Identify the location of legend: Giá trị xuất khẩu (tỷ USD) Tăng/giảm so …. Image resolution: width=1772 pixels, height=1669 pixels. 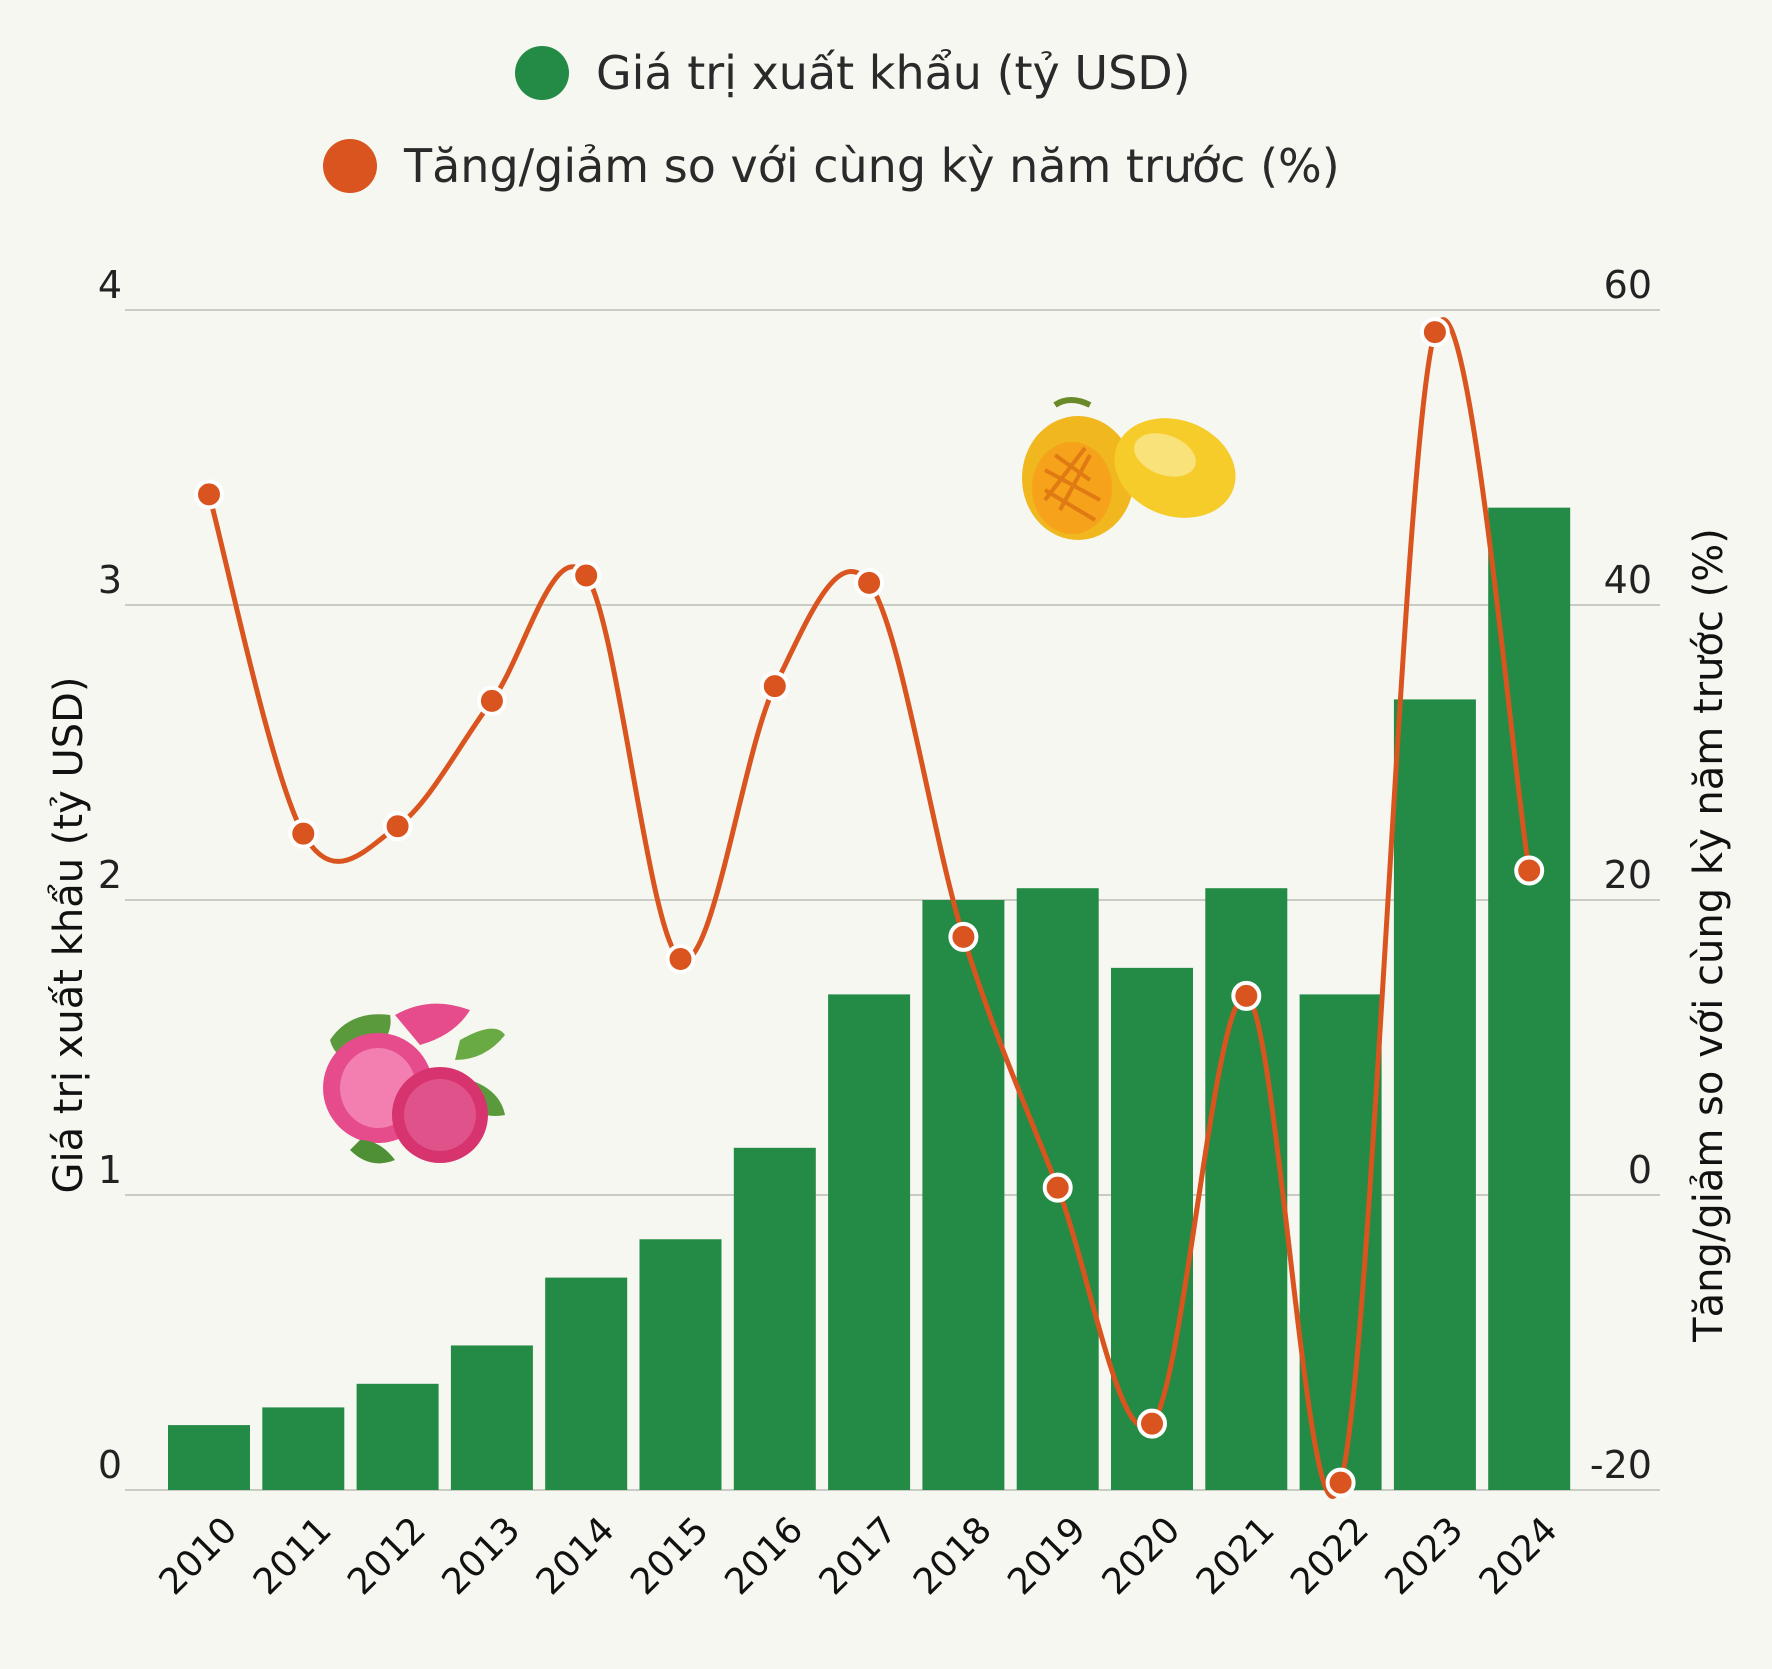
(831, 119).